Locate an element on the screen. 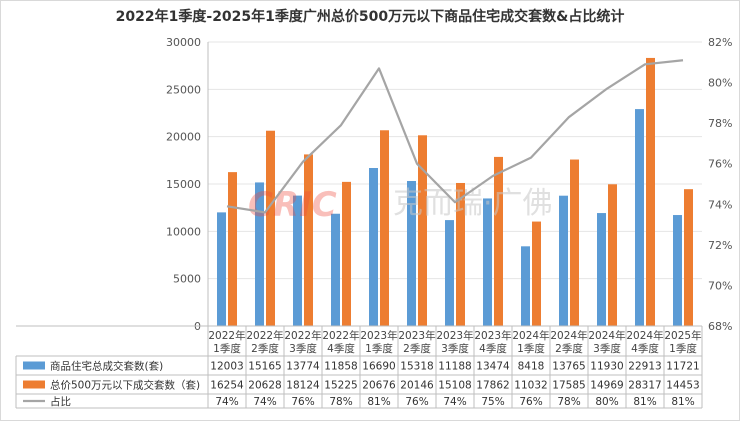 This screenshot has height=421, width=740. table-value: 16690 is located at coordinates (378, 367).